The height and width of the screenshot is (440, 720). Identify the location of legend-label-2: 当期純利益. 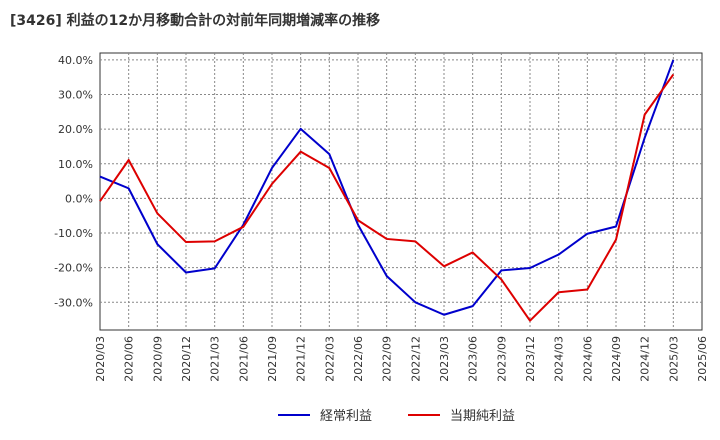
(482, 416).